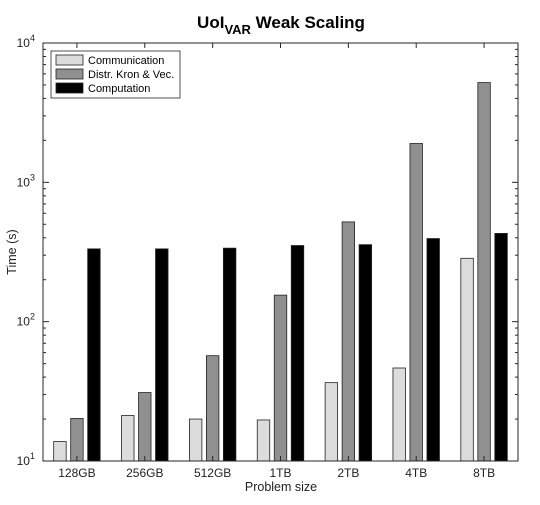  What do you see at coordinates (144, 473) in the screenshot?
I see `x-tick-label: 256GB` at bounding box center [144, 473].